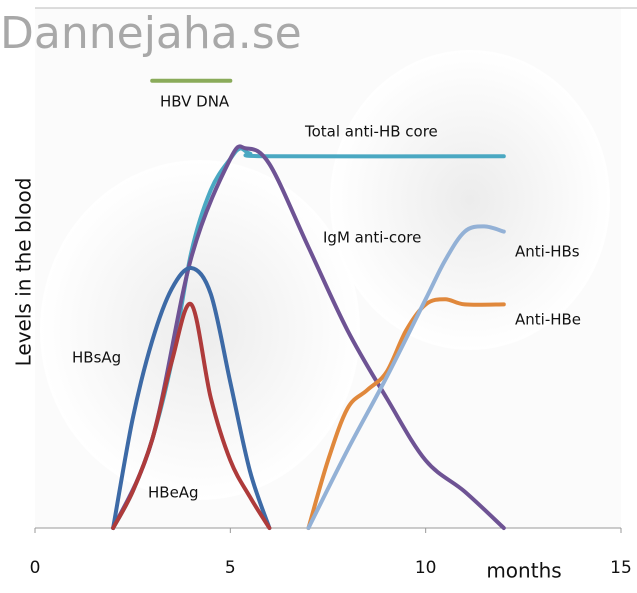  Describe the element at coordinates (371, 132) in the screenshot. I see `series-label: Total anti-HB core` at that location.